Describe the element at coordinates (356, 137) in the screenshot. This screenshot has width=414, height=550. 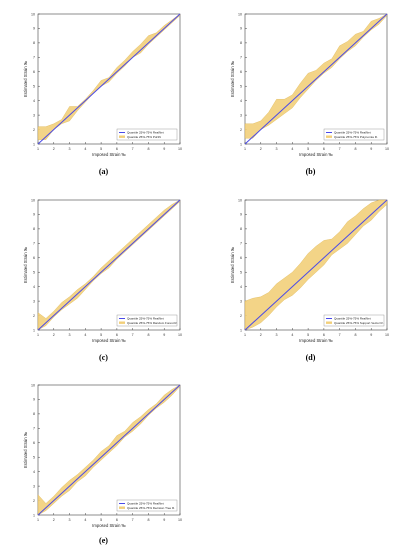
I see `legend-label-band: Quantile 25%-75% Polynomia R.` at that location.